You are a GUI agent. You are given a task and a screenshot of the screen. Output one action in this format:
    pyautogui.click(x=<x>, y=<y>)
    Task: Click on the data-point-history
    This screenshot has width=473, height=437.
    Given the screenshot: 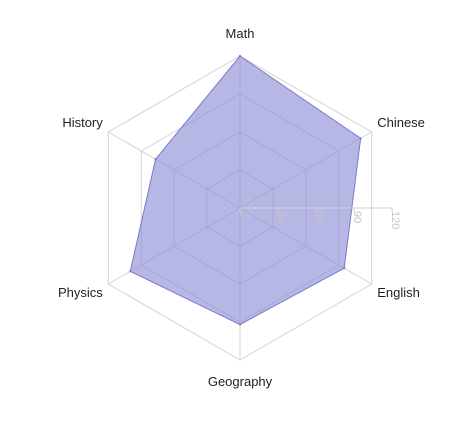 What is the action you would take?
    pyautogui.click(x=155, y=159)
    